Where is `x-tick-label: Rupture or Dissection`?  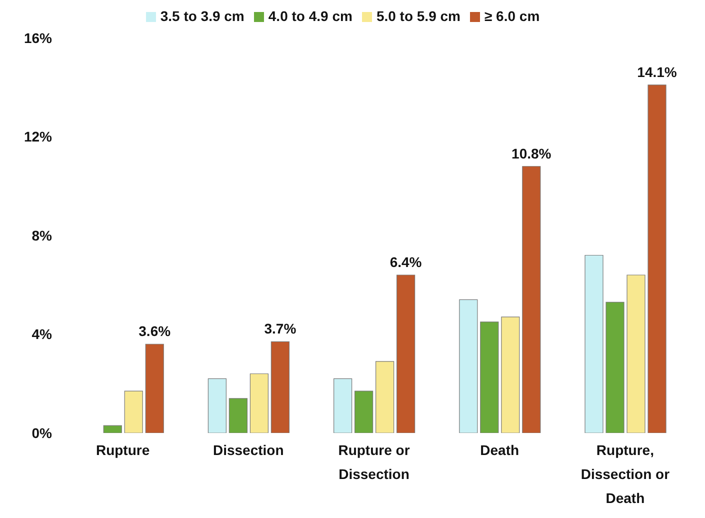 x-tick-label: Rupture or Dissection is located at coordinates (374, 462).